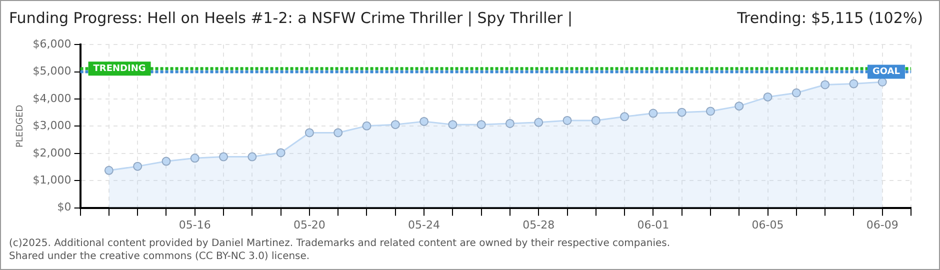 The width and height of the screenshot is (940, 270). Describe the element at coordinates (886, 72) in the screenshot. I see `ref-line-label: GOAL` at that location.